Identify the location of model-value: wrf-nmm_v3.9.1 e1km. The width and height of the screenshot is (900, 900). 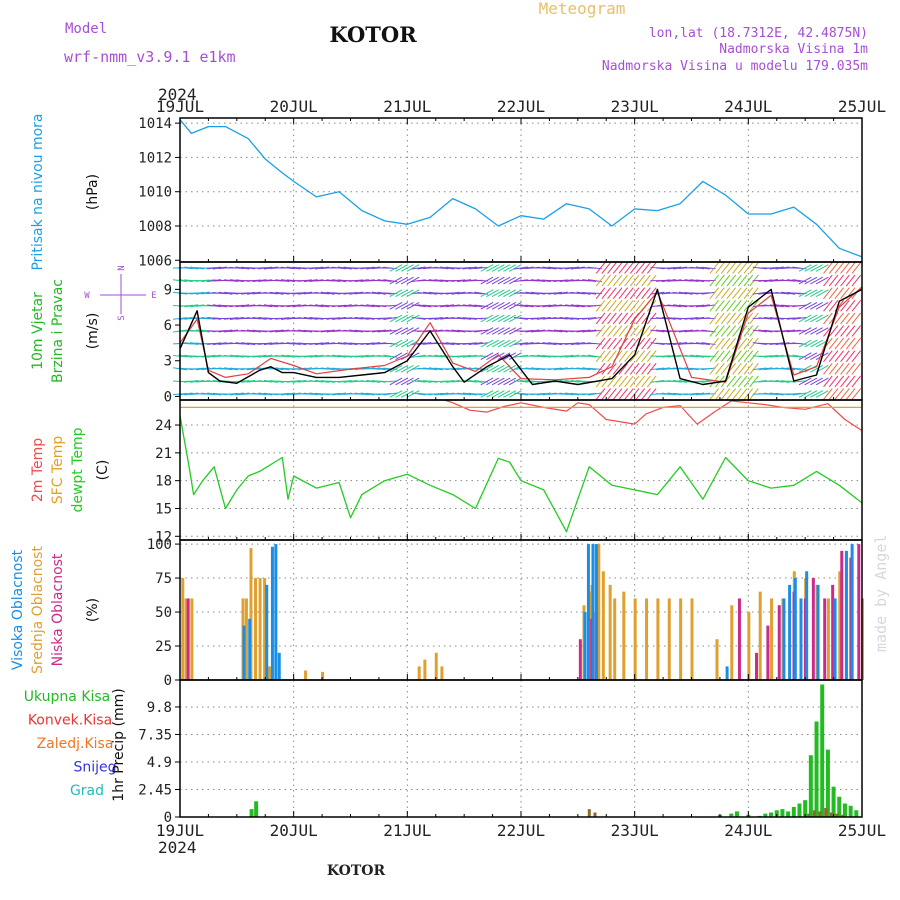
(150, 57).